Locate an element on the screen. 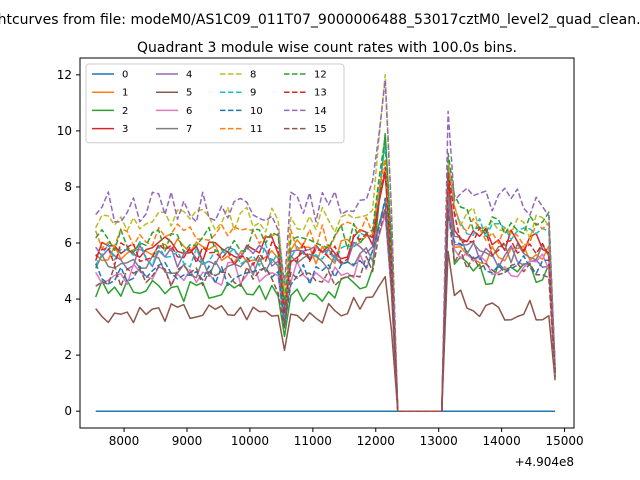 The image size is (640, 480). x-tick-label: 10000 is located at coordinates (250, 441).